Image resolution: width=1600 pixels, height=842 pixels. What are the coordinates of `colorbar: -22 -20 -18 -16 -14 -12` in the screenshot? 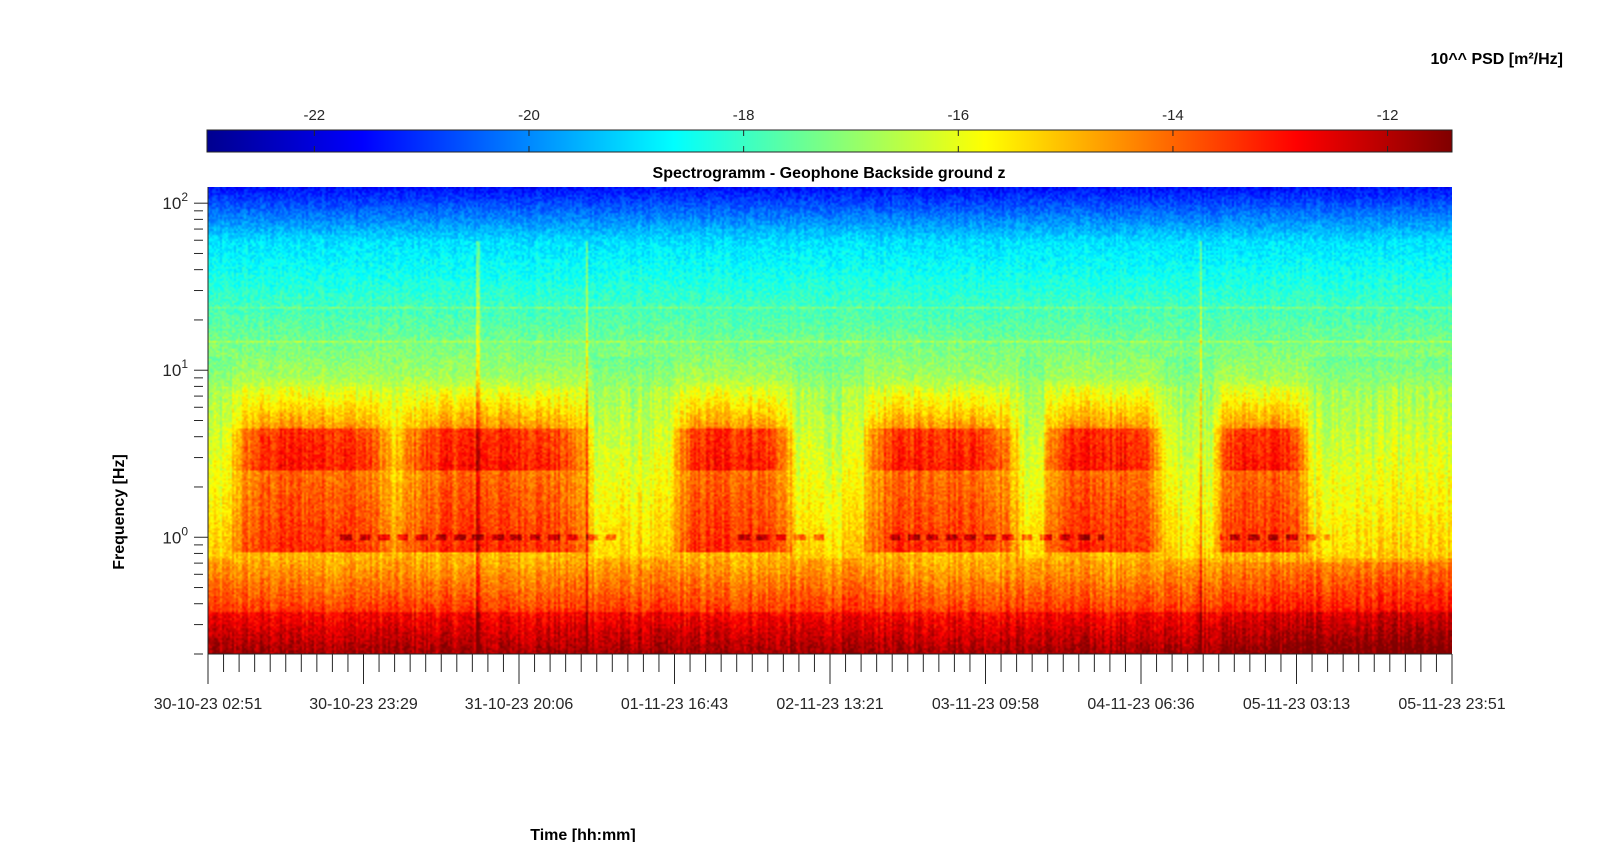 It's located at (829, 130).